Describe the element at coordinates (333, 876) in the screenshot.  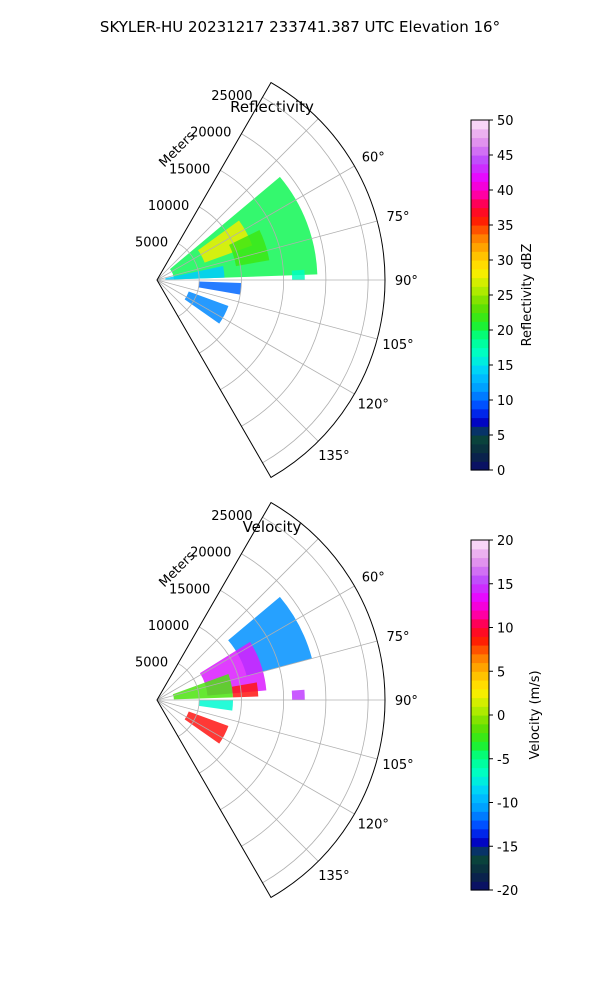
I see `azimuth-tick-label: 135°` at that location.